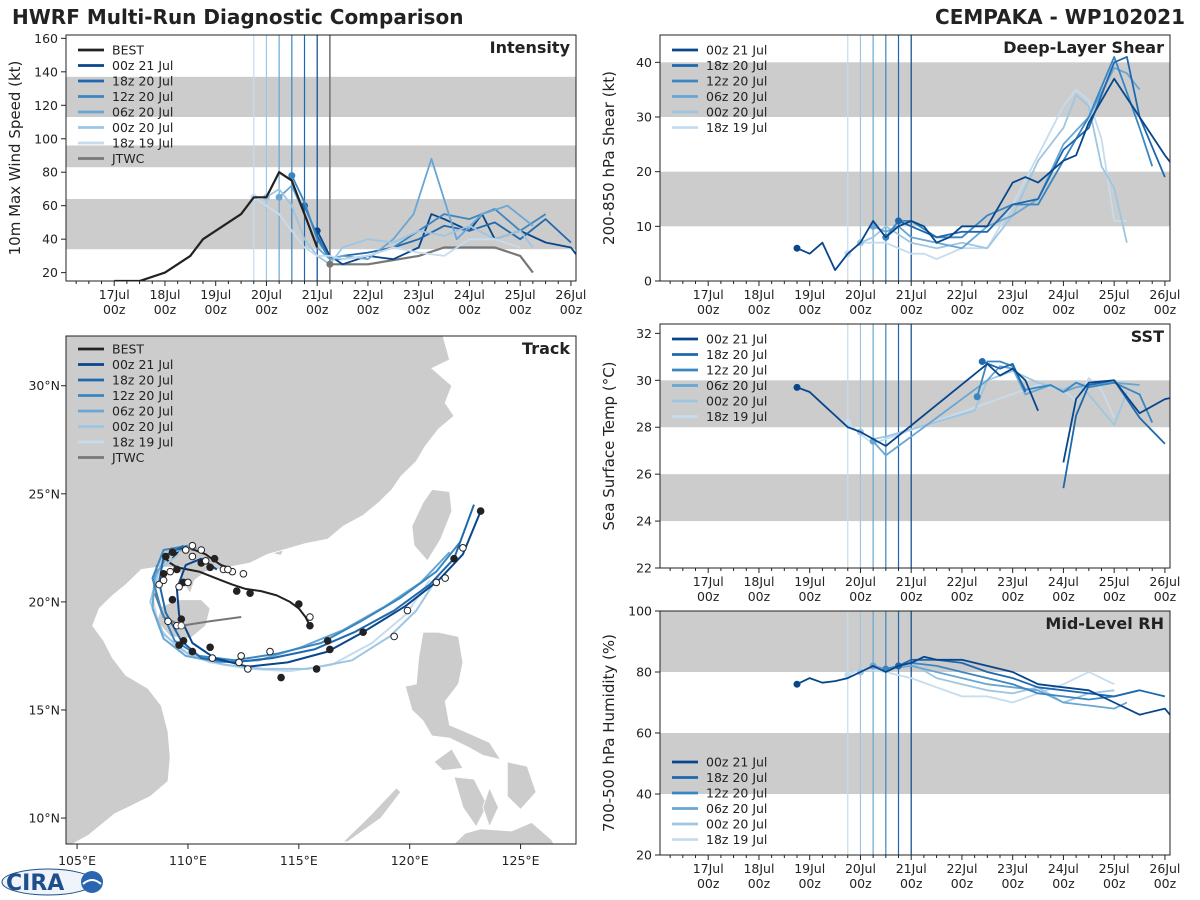  I want to click on shear-series-line, so click(1032, 147).